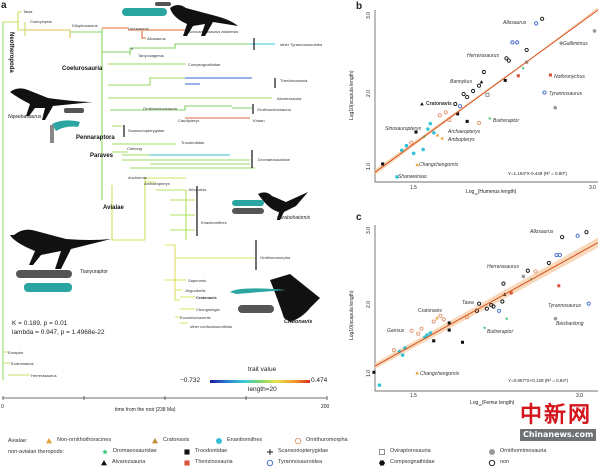 This screenshot has width=600, height=471. What do you see at coordinates (538, 173) in the screenshot?
I see `plot-b-equation: Y=1.194*X-0.449 (R² = 0.80*)` at bounding box center [538, 173].